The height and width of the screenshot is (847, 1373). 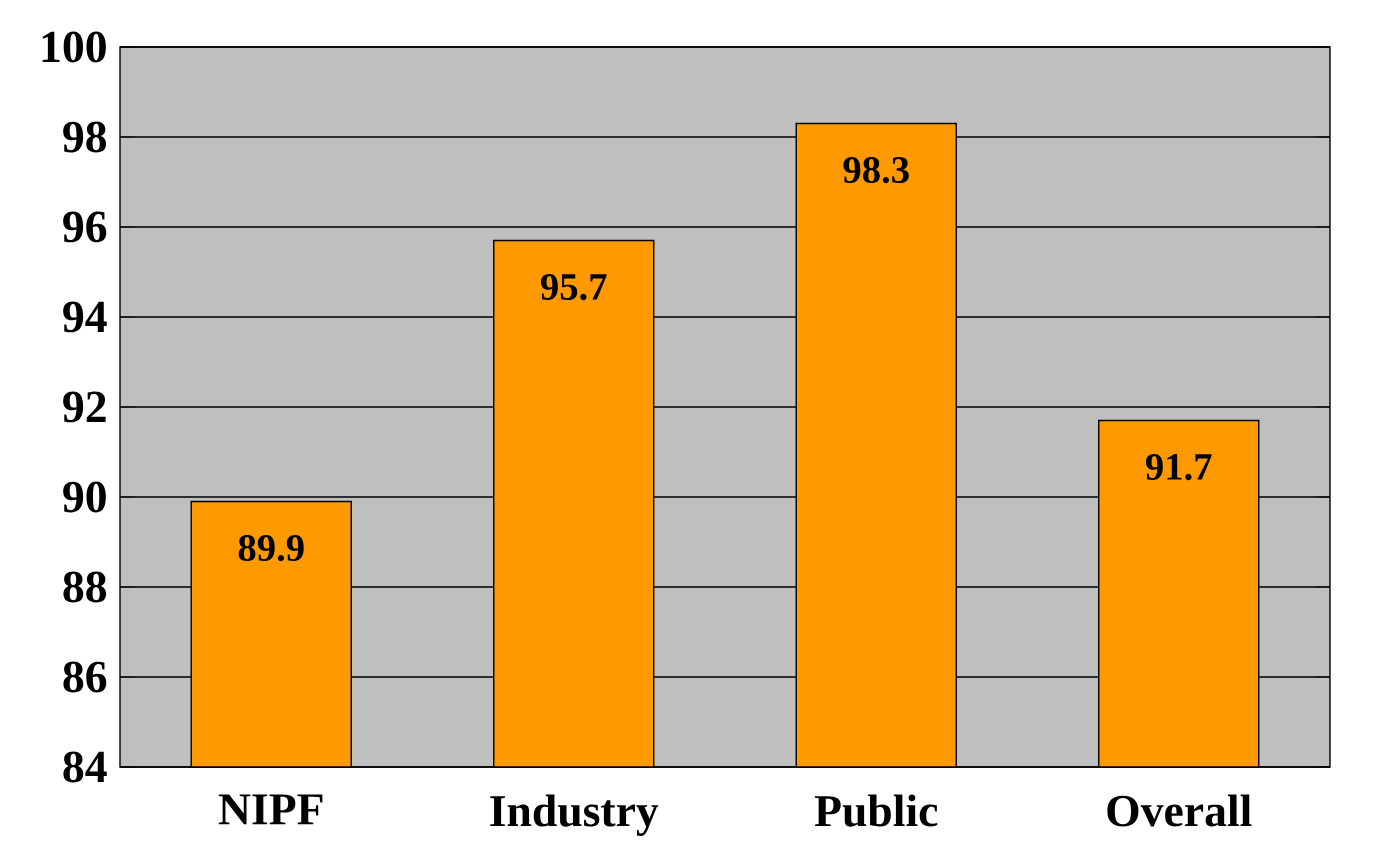 I want to click on y-tick-label: 94, so click(x=85, y=317).